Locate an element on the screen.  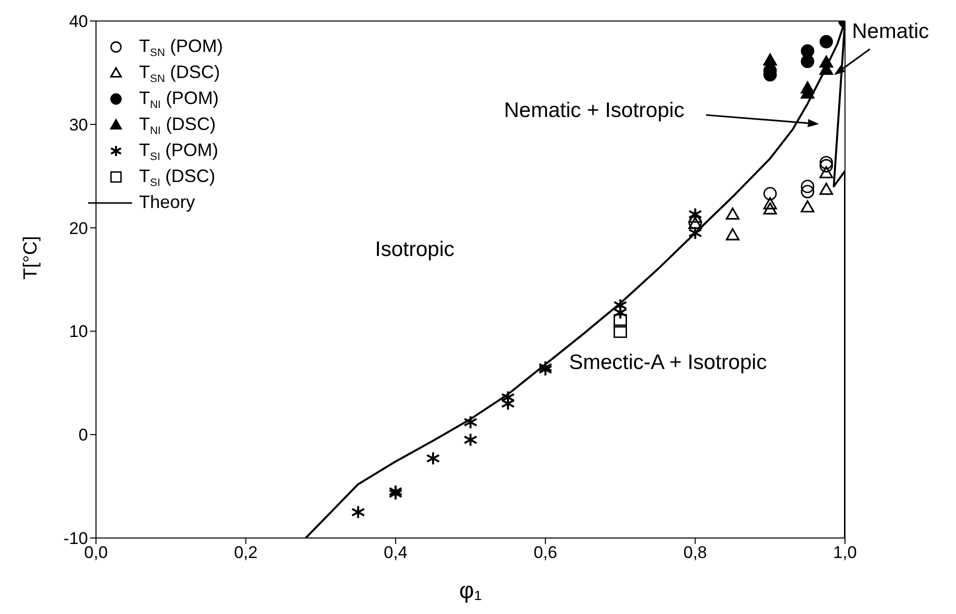
legend-label: T$_{SI}$ (POM) is located at coordinates (178, 151).